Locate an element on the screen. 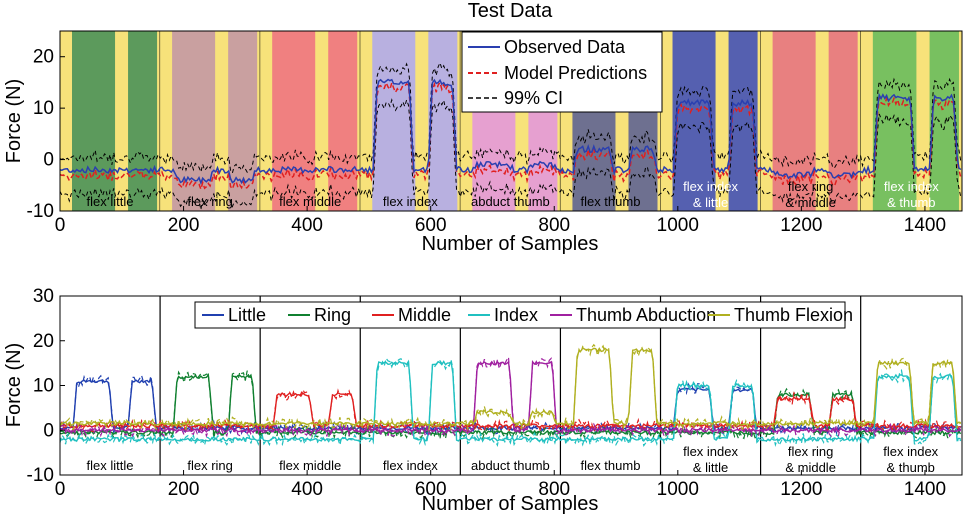  bottom-x-axis-label: Number of Samples is located at coordinates (510, 504).